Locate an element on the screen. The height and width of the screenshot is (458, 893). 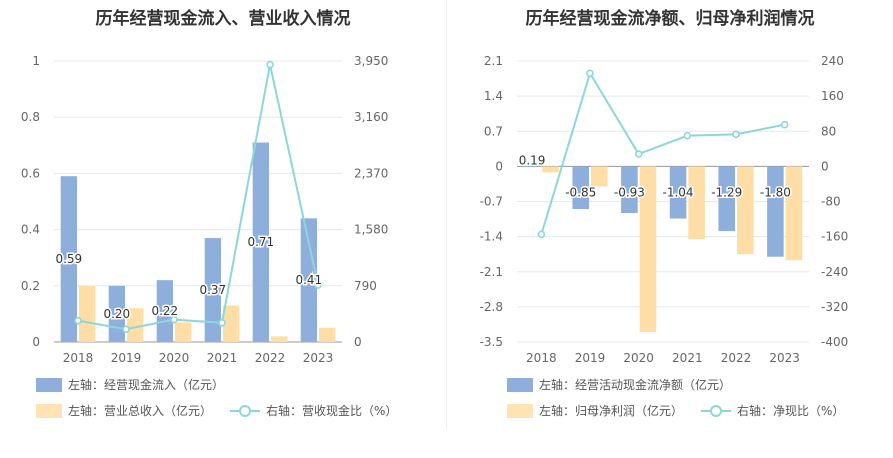
data-label: 0.71 is located at coordinates (260, 242).